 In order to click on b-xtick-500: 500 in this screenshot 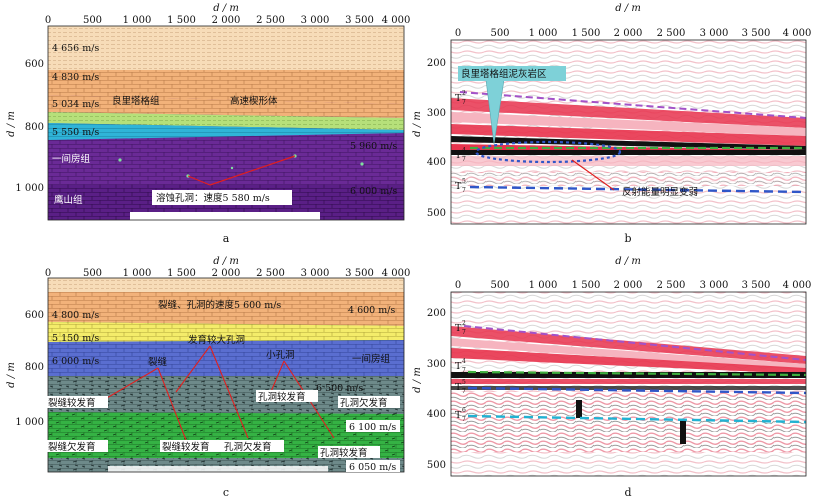, I will do `click(499, 33)`.